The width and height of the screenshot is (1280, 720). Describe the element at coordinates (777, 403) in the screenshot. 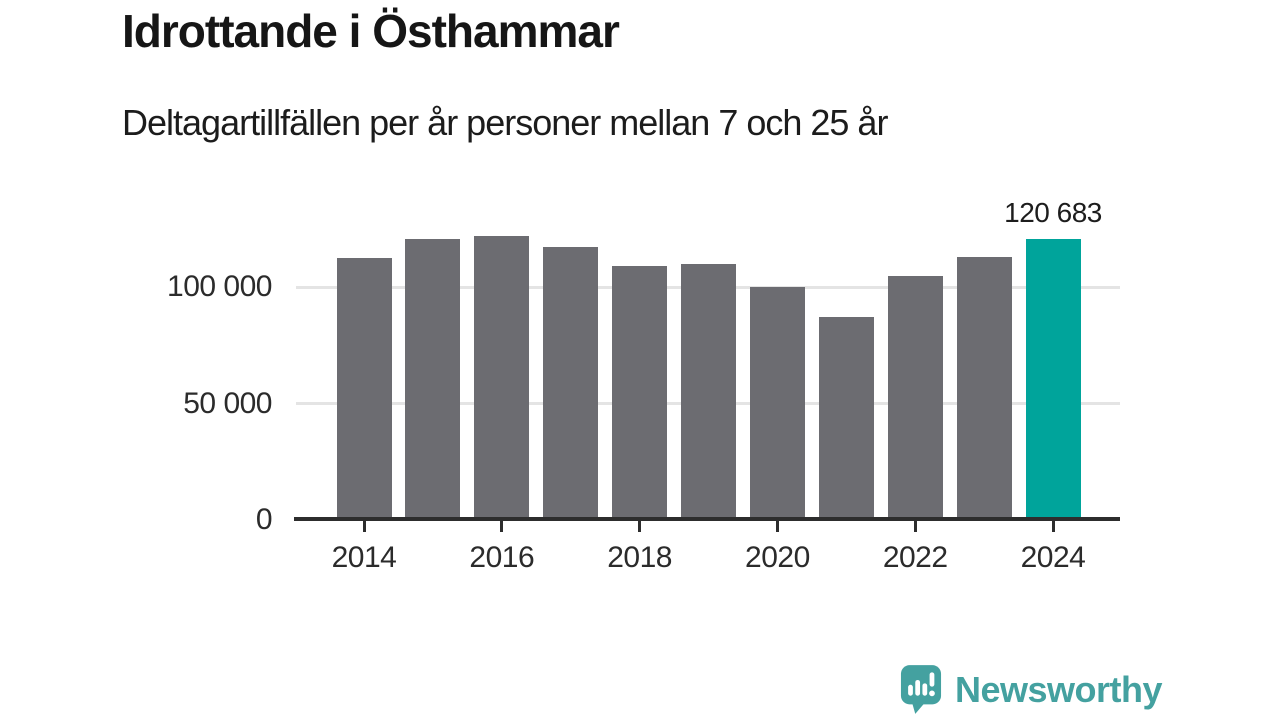

I see `bar-2020` at that location.